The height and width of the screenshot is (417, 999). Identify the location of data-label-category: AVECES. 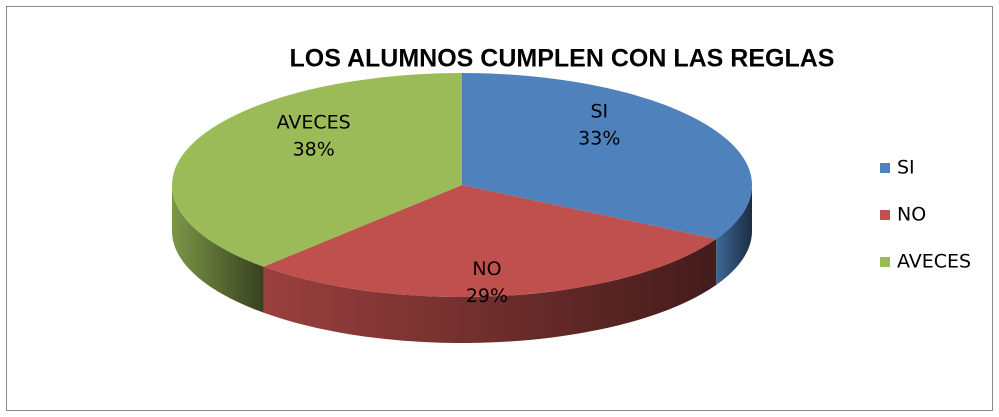
(314, 123).